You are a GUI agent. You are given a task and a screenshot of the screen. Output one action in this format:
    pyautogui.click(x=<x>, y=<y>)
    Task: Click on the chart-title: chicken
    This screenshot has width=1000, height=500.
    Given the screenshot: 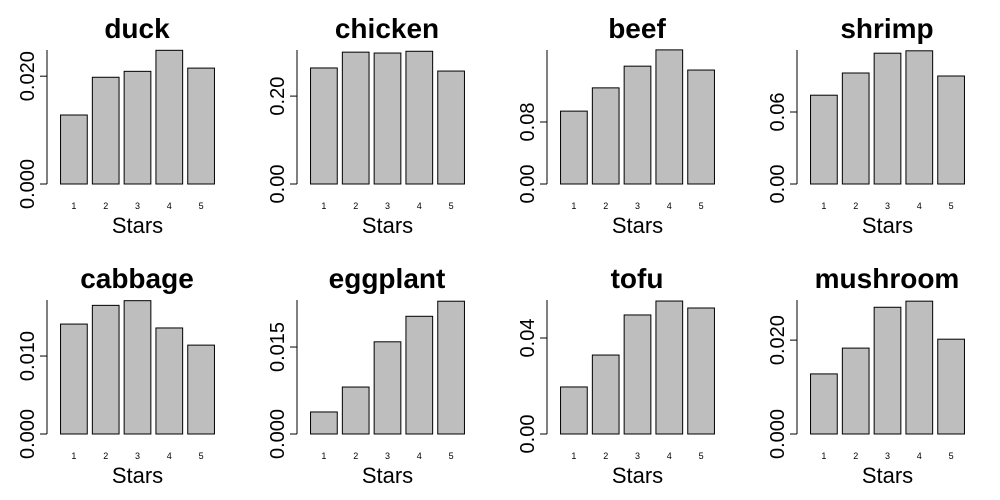 What is the action you would take?
    pyautogui.click(x=387, y=28)
    